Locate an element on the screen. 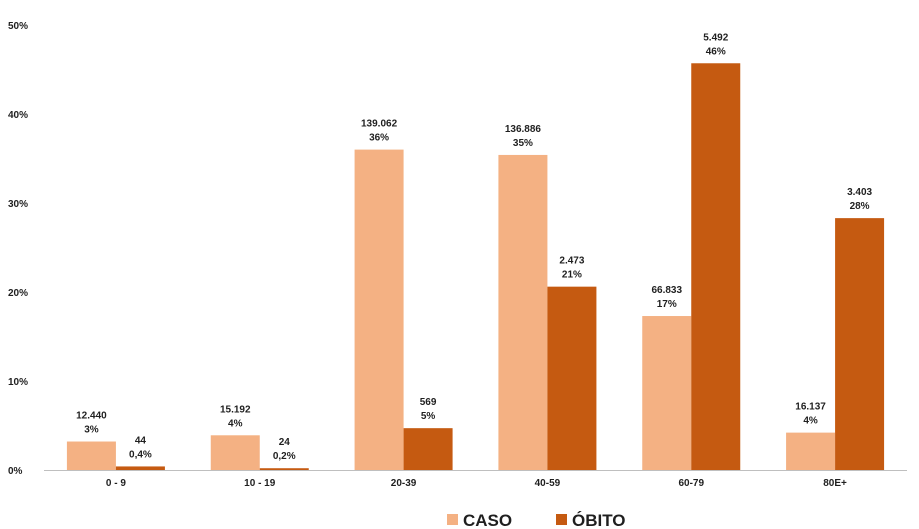 The height and width of the screenshot is (529, 919). x-category-label: 80E+ is located at coordinates (835, 483).